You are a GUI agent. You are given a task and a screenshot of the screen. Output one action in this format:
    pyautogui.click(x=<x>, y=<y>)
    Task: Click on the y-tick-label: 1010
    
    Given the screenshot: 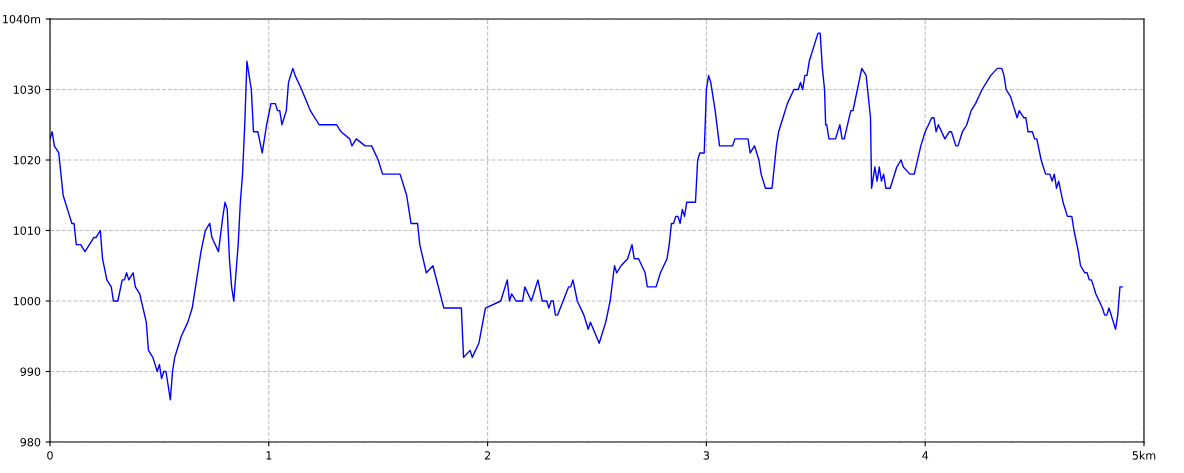 What is the action you would take?
    pyautogui.click(x=27, y=230)
    